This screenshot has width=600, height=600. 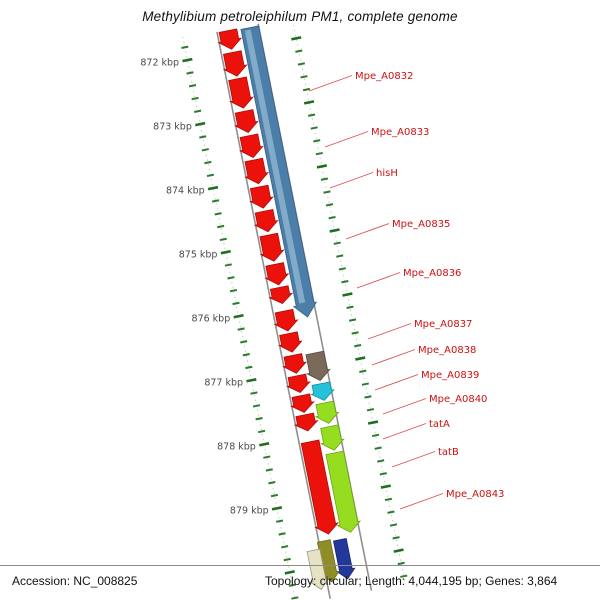 I want to click on gene-label: Mpe_A0843, so click(x=475, y=494).